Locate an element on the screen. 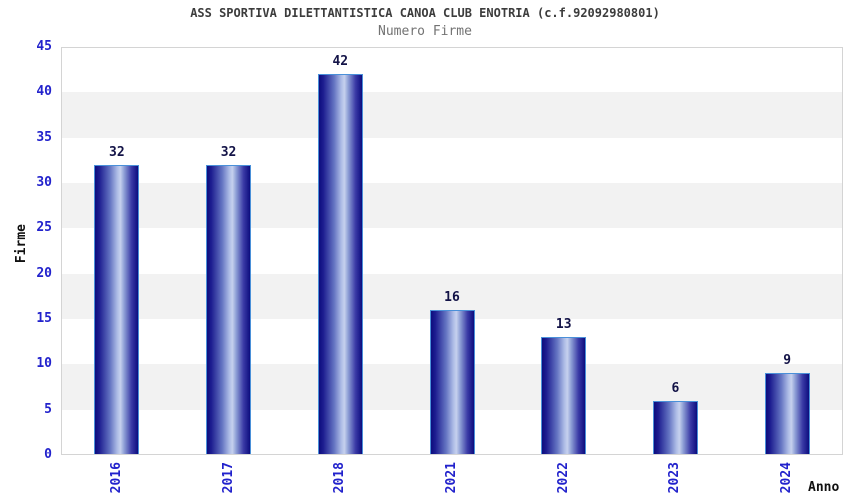 Image resolution: width=850 pixels, height=500 pixels. bar-value-label: 9 is located at coordinates (787, 361).